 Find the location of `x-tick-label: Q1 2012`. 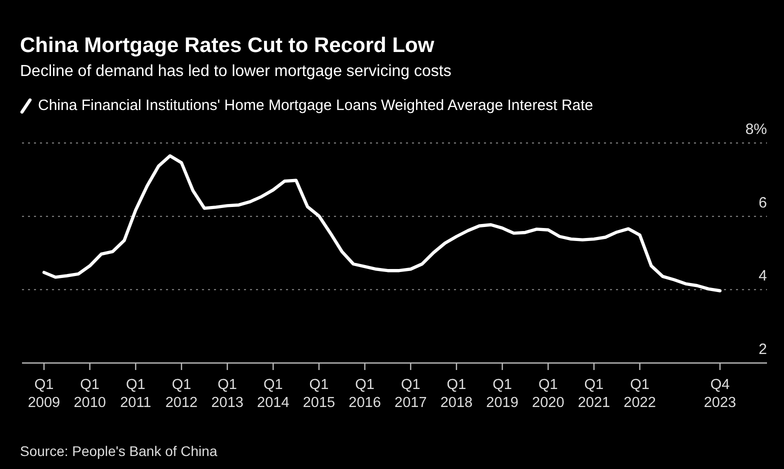

x-tick-label: Q1 2012 is located at coordinates (181, 394).